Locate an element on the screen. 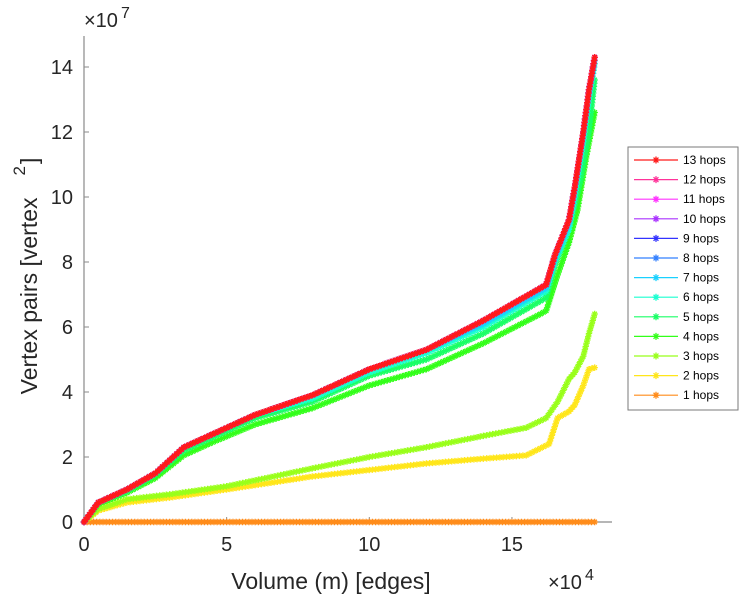  legend-label: 4 hops is located at coordinates (701, 336).